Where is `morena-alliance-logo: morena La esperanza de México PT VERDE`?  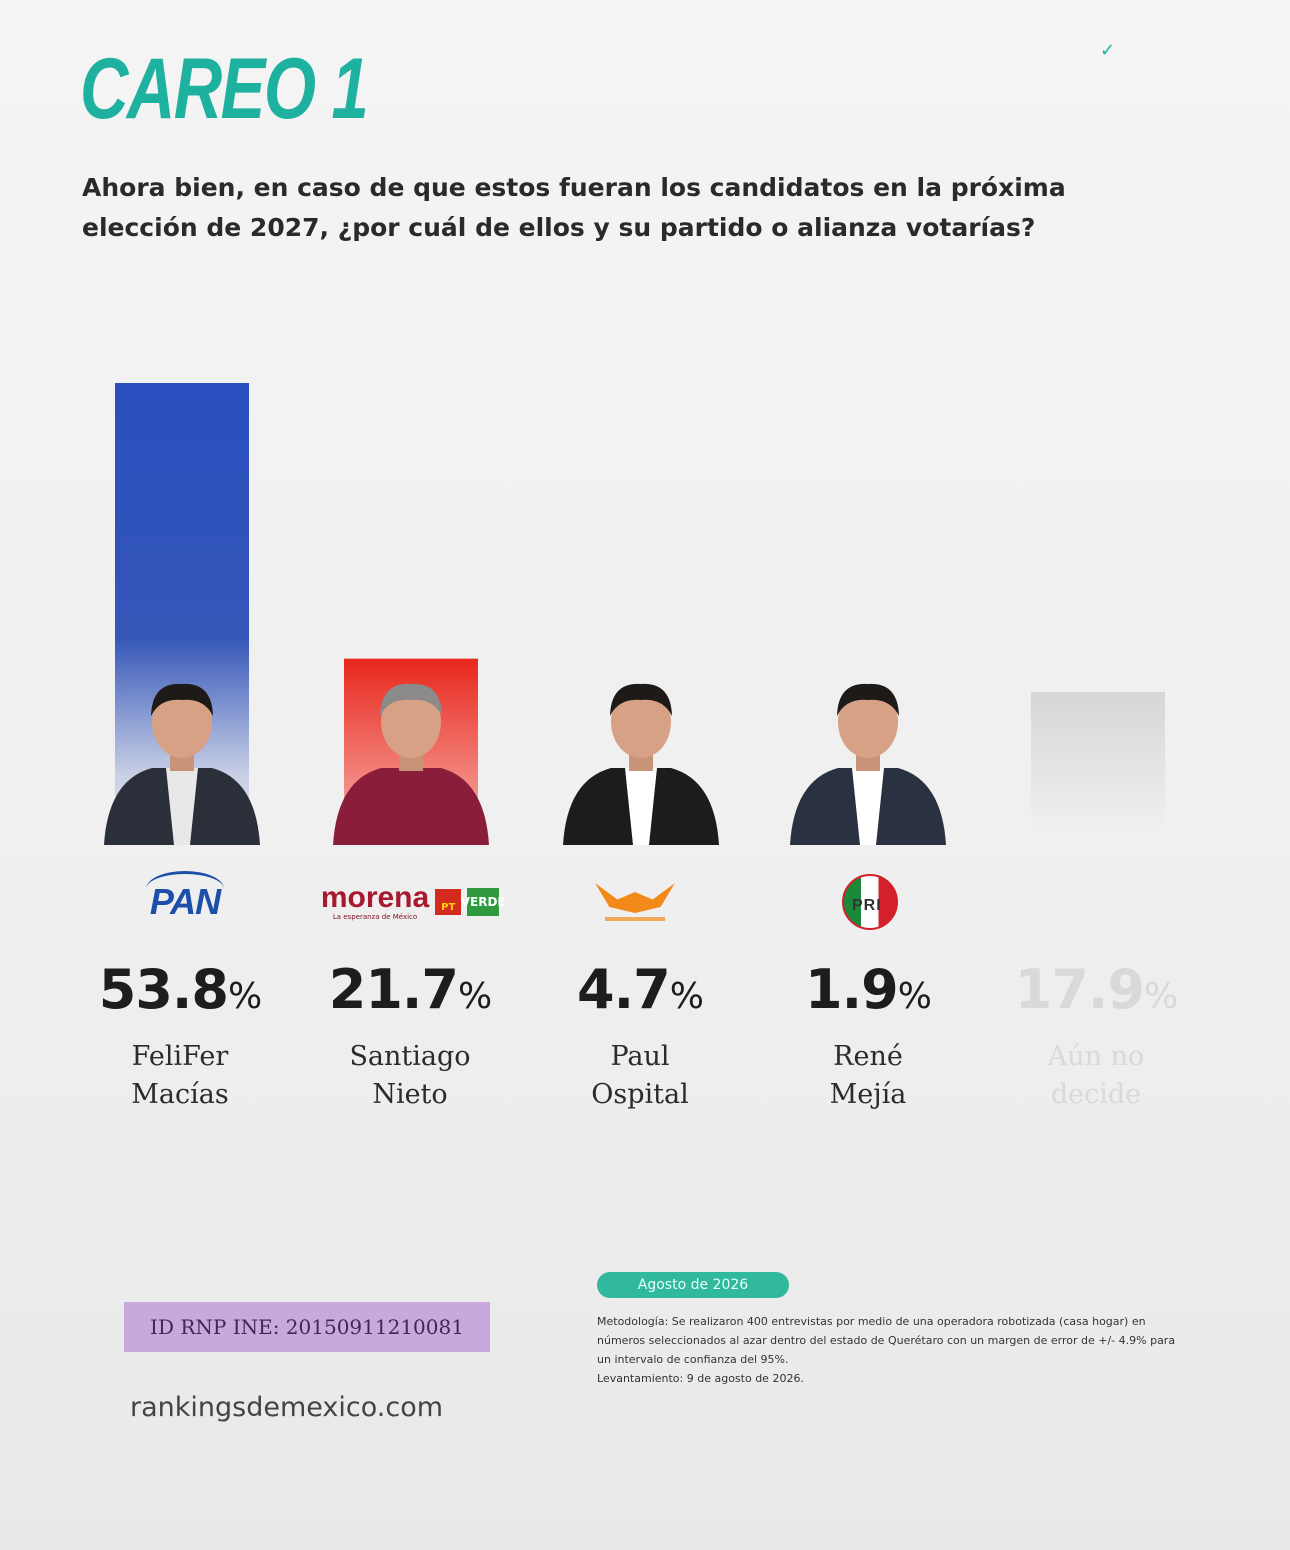 morena-alliance-logo: morena La esperanza de México PT VERDE is located at coordinates (410, 902).